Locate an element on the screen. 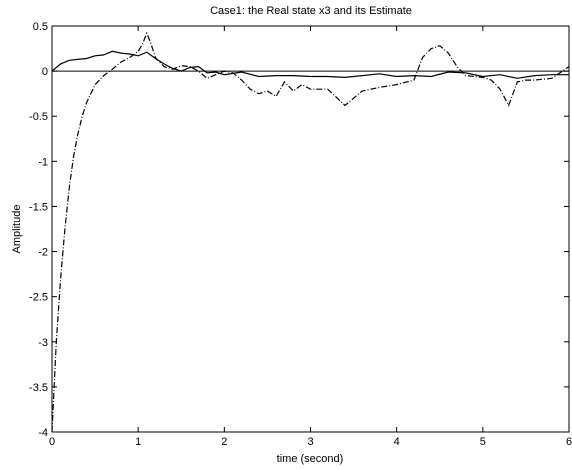 Image resolution: width=572 pixels, height=470 pixels. x-axis-label: time (second) is located at coordinates (310, 459).